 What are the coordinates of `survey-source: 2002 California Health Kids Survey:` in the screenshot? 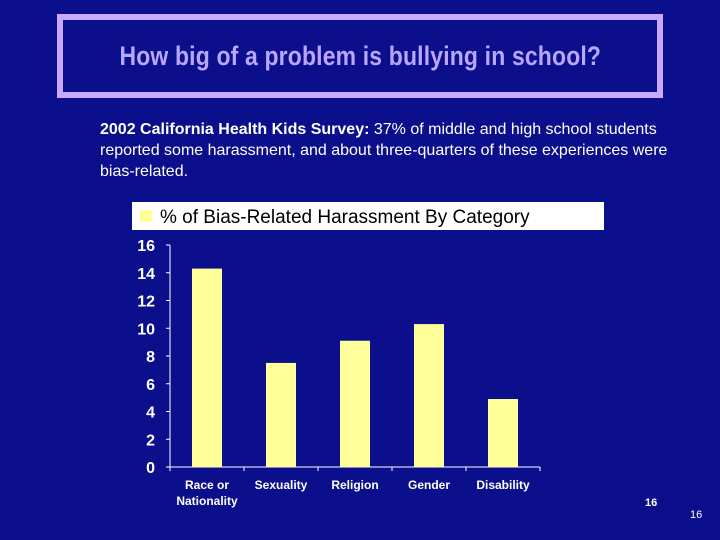 It's located at (235, 129).